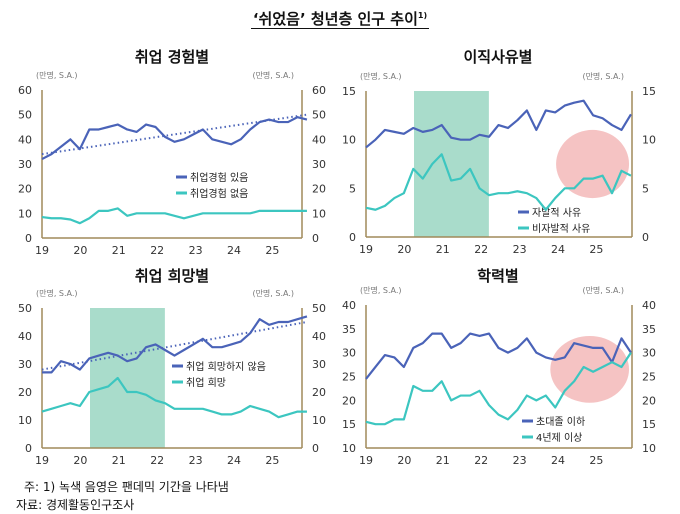 The width and height of the screenshot is (680, 514). Describe the element at coordinates (219, 177) in the screenshot. I see `chart-1-legend-label-1: 취업경험 있음` at that location.